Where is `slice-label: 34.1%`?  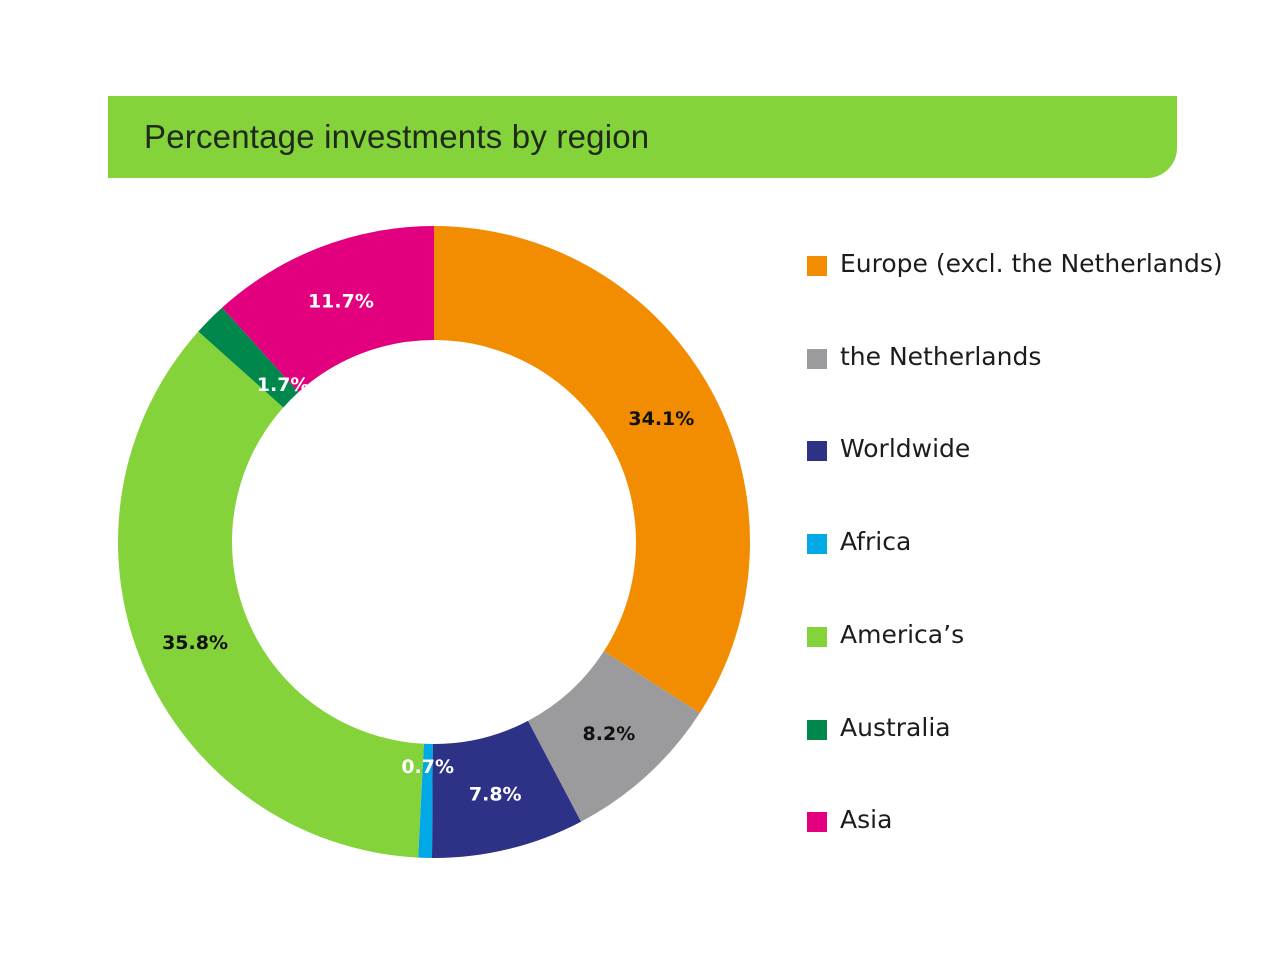
slice-label: 34.1% is located at coordinates (661, 419).